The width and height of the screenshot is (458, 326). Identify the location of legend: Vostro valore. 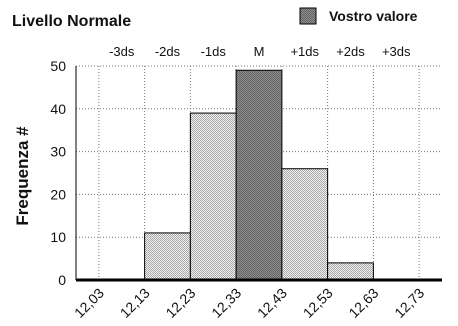
(358, 16).